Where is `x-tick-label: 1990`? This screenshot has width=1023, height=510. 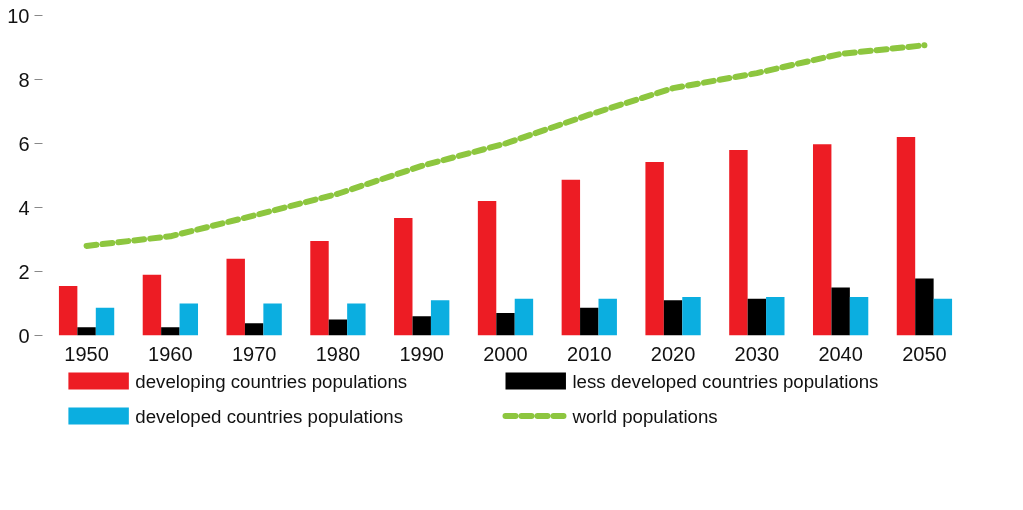 x-tick-label: 1990 is located at coordinates (421, 353).